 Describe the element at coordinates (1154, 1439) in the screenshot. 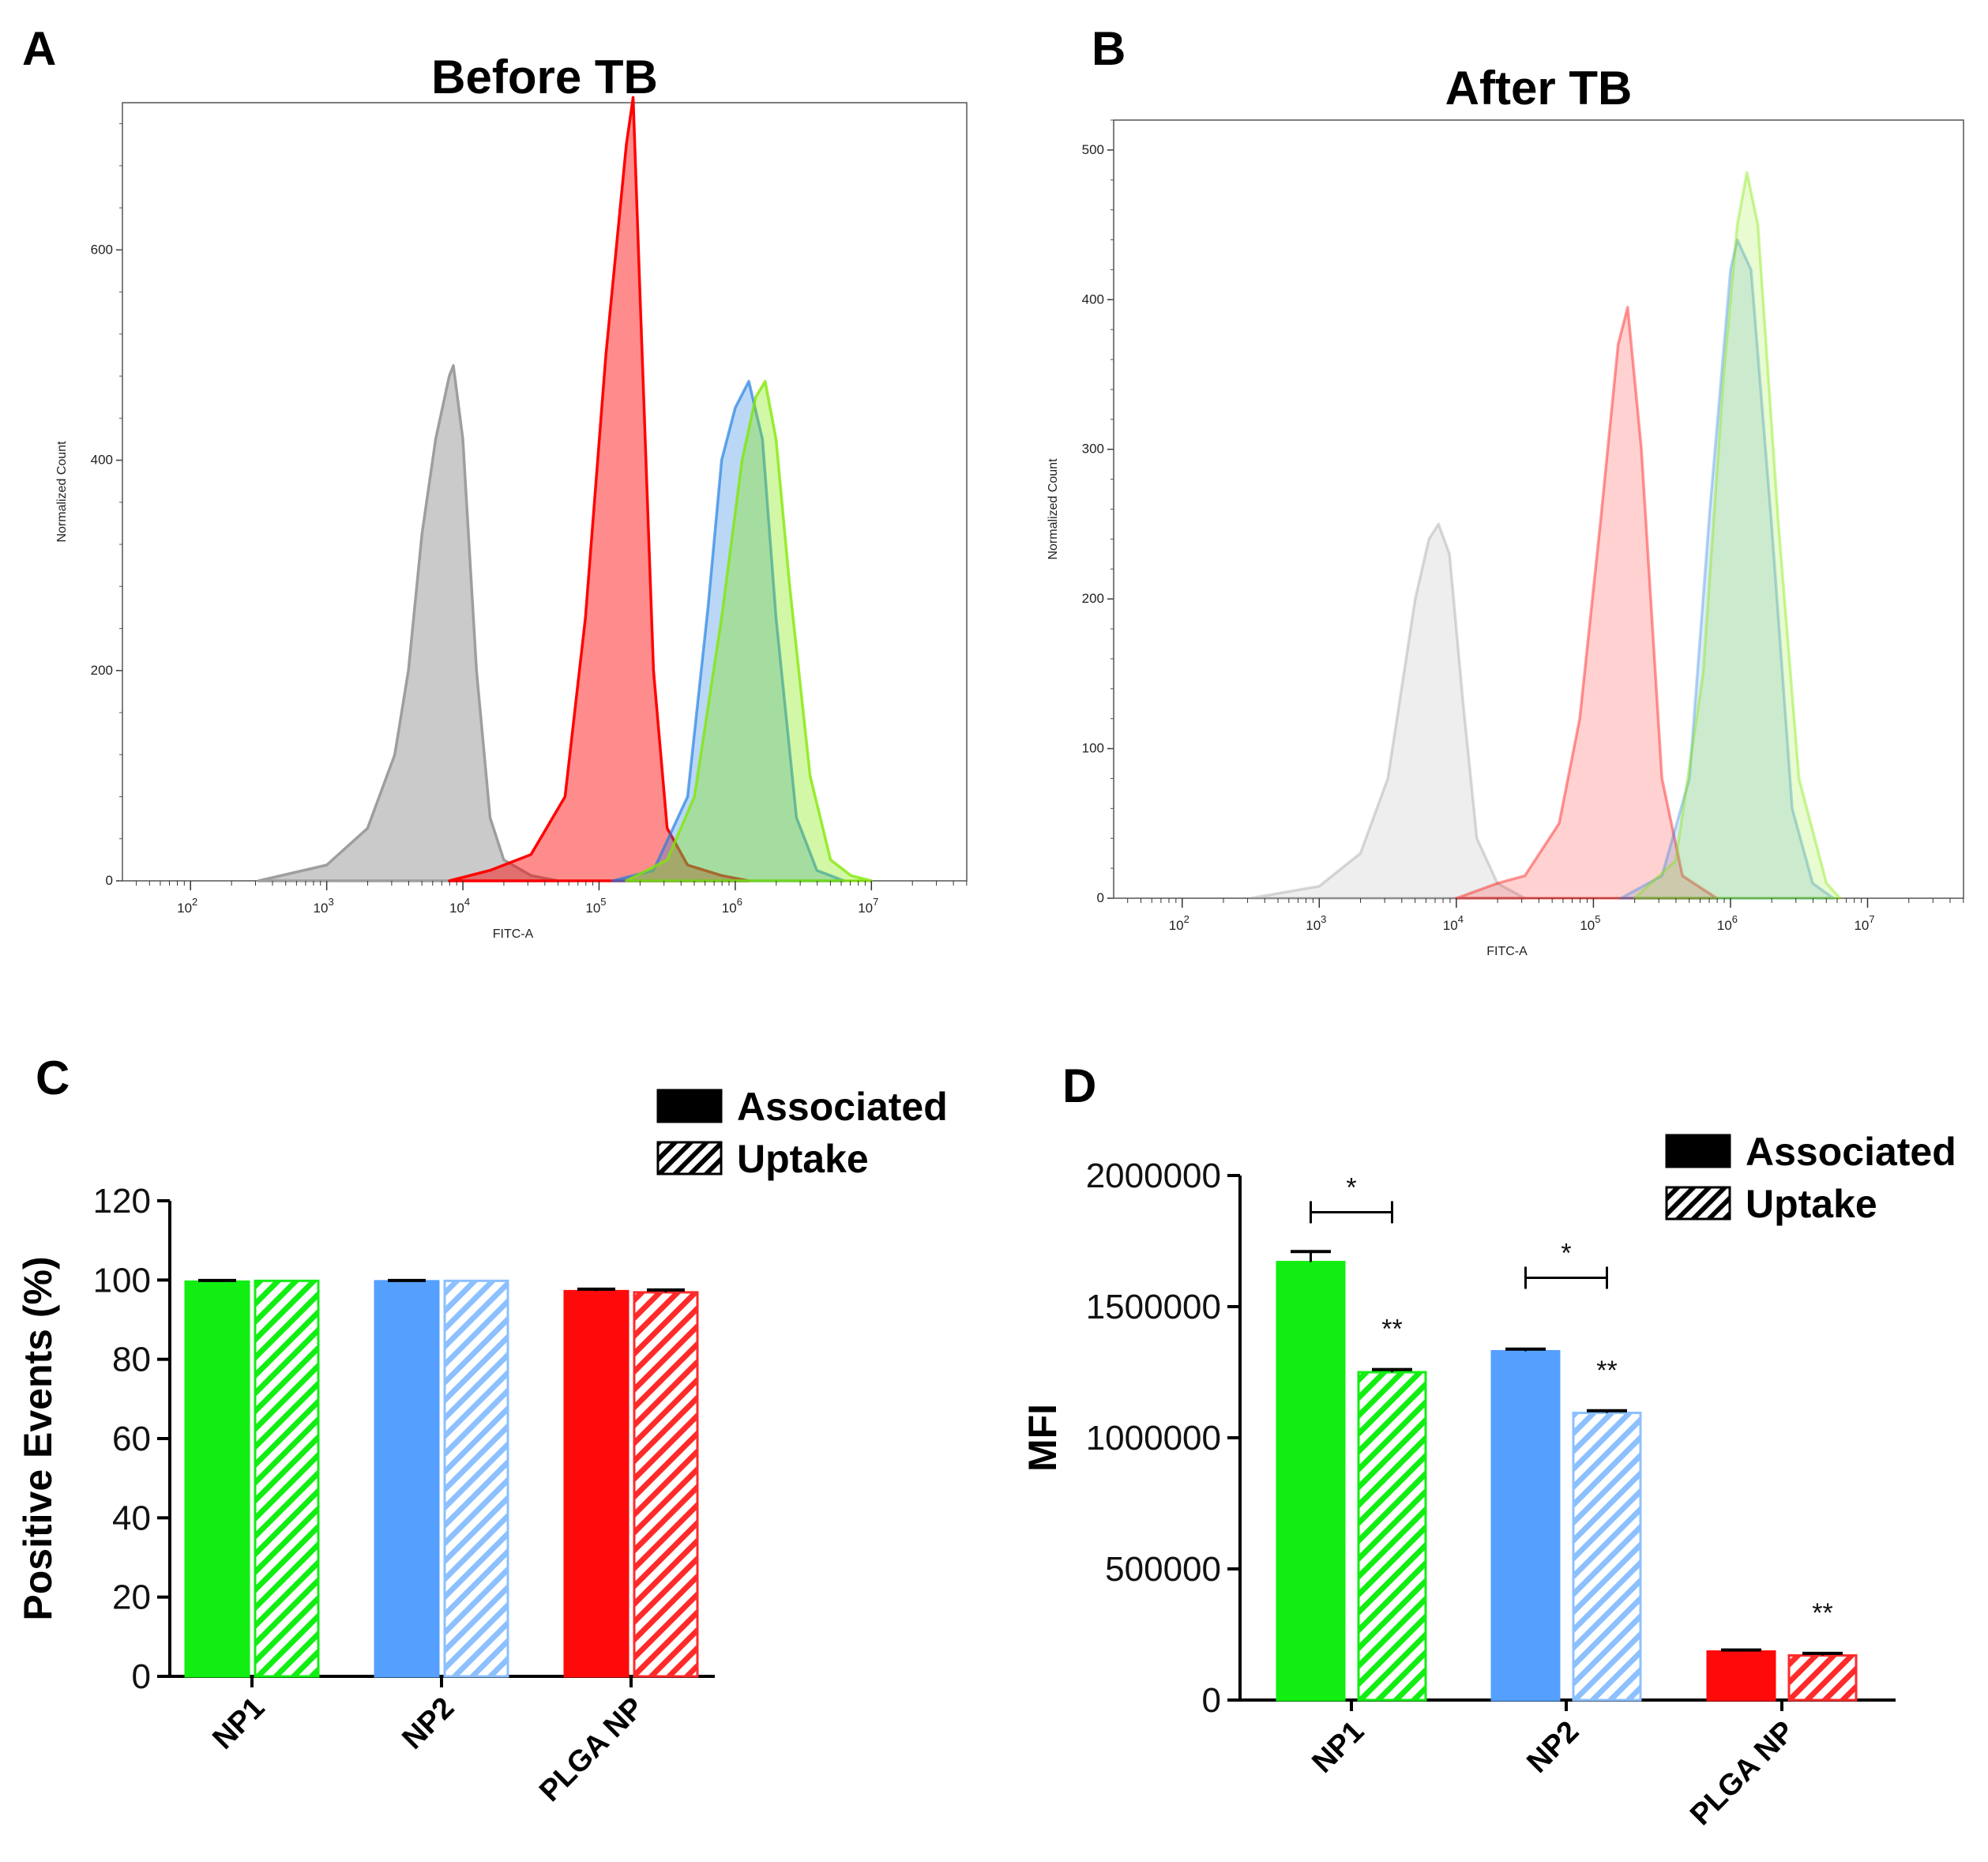

I see `y-tick-label: 1000000` at that location.